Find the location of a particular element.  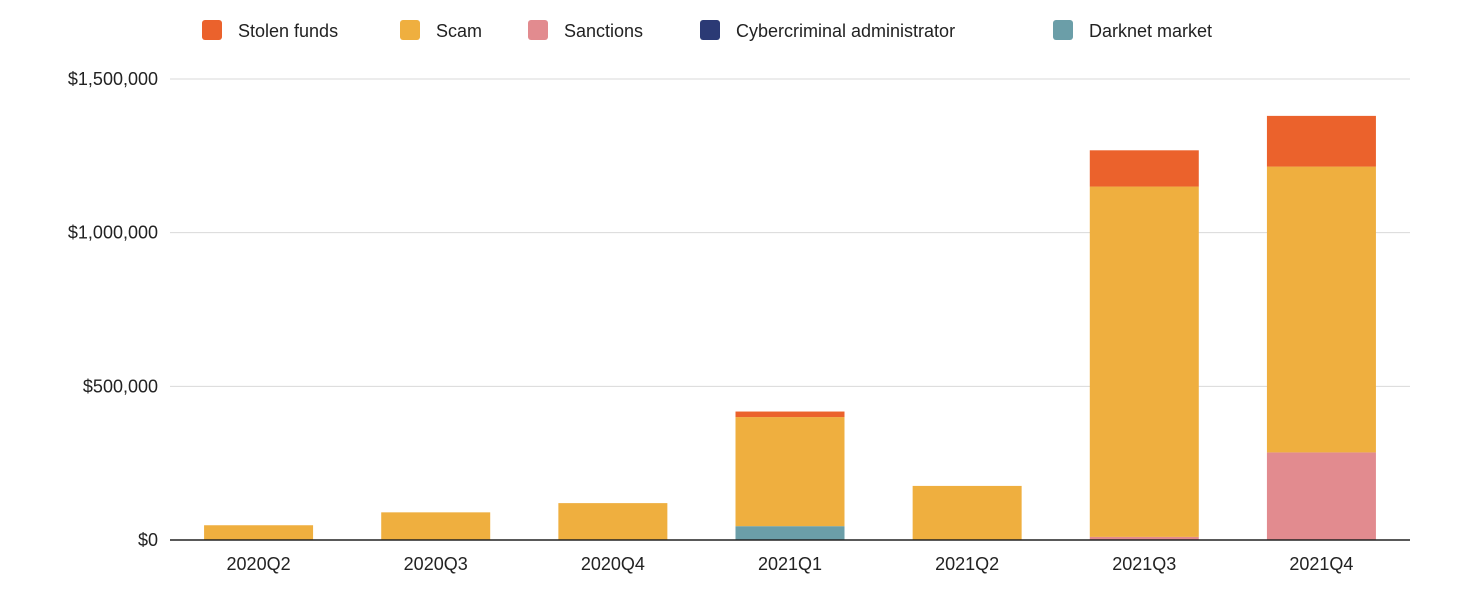

y-tick-label: $1,000,000 is located at coordinates (113, 233).